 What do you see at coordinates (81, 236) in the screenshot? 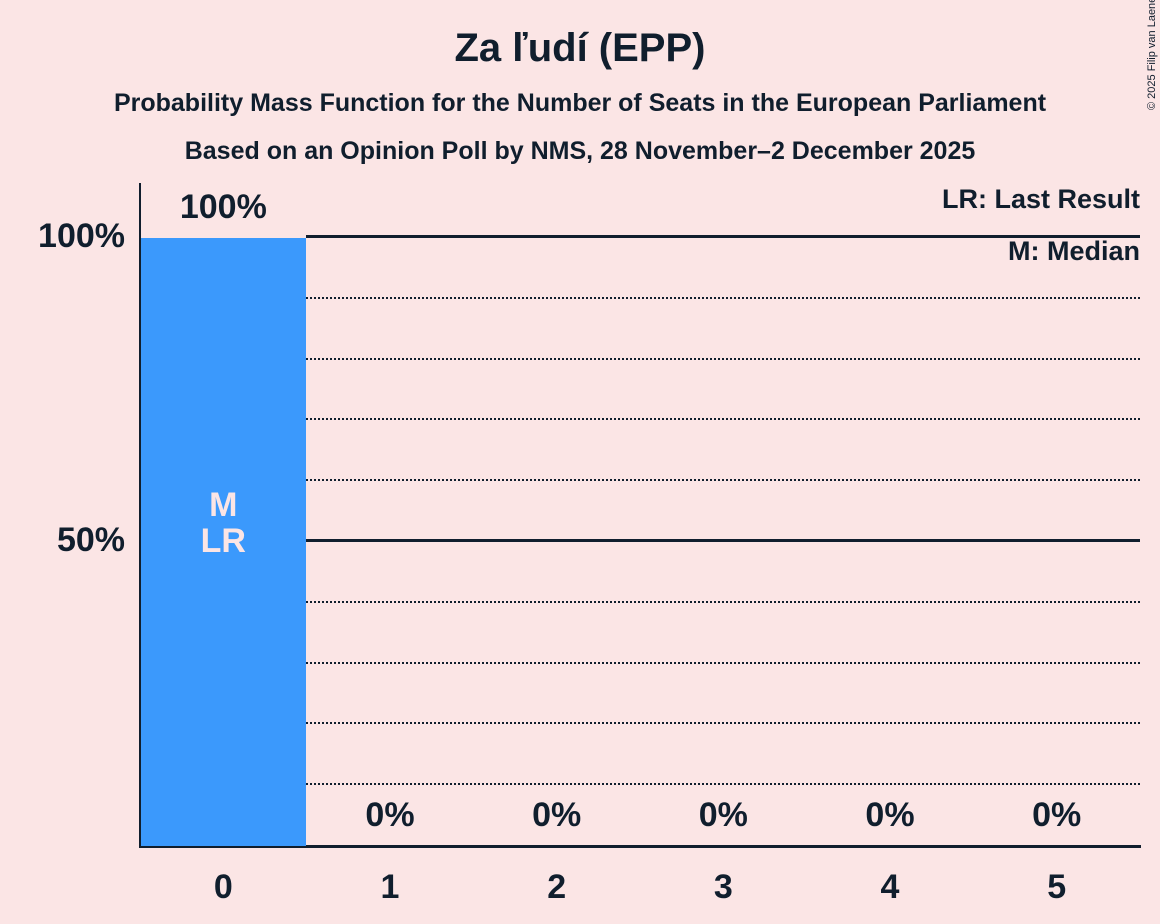
I see `y-axis-label-100: 100%` at bounding box center [81, 236].